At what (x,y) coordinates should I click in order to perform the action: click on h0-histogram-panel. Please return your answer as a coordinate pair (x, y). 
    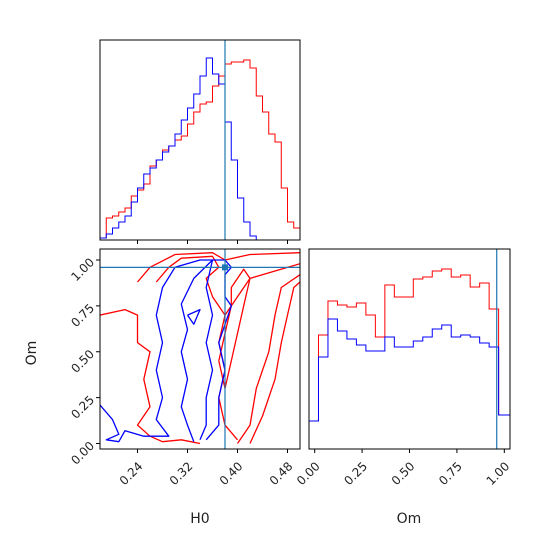
    Looking at the image, I should click on (200, 141).